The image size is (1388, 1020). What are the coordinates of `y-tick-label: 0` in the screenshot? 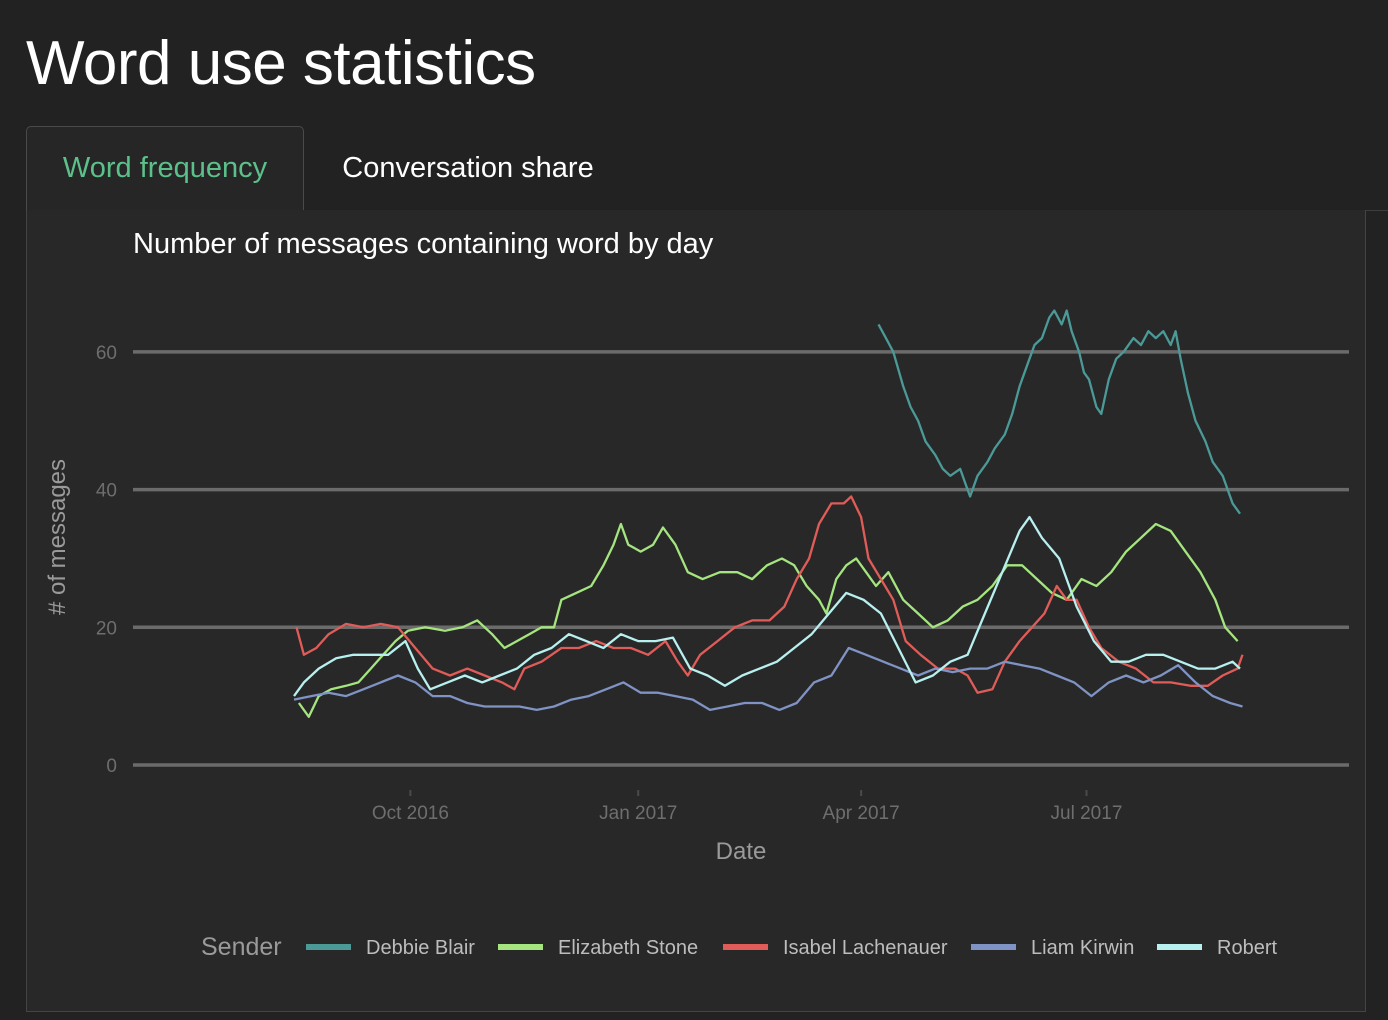 It's located at (111, 766).